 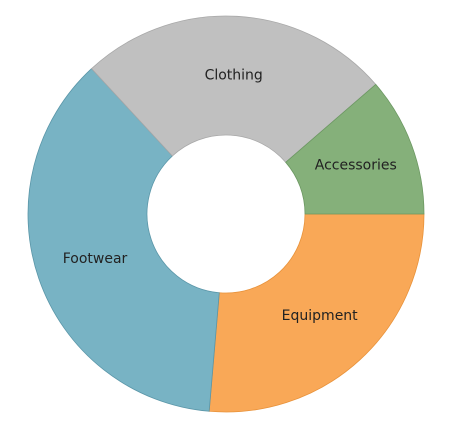 What do you see at coordinates (234, 76) in the screenshot?
I see `slice-label-clothing: Clothing` at bounding box center [234, 76].